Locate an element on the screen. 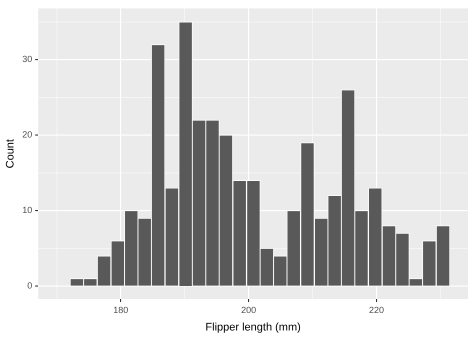 The width and height of the screenshot is (474, 338). y-axis-title: Count is located at coordinates (10, 153).